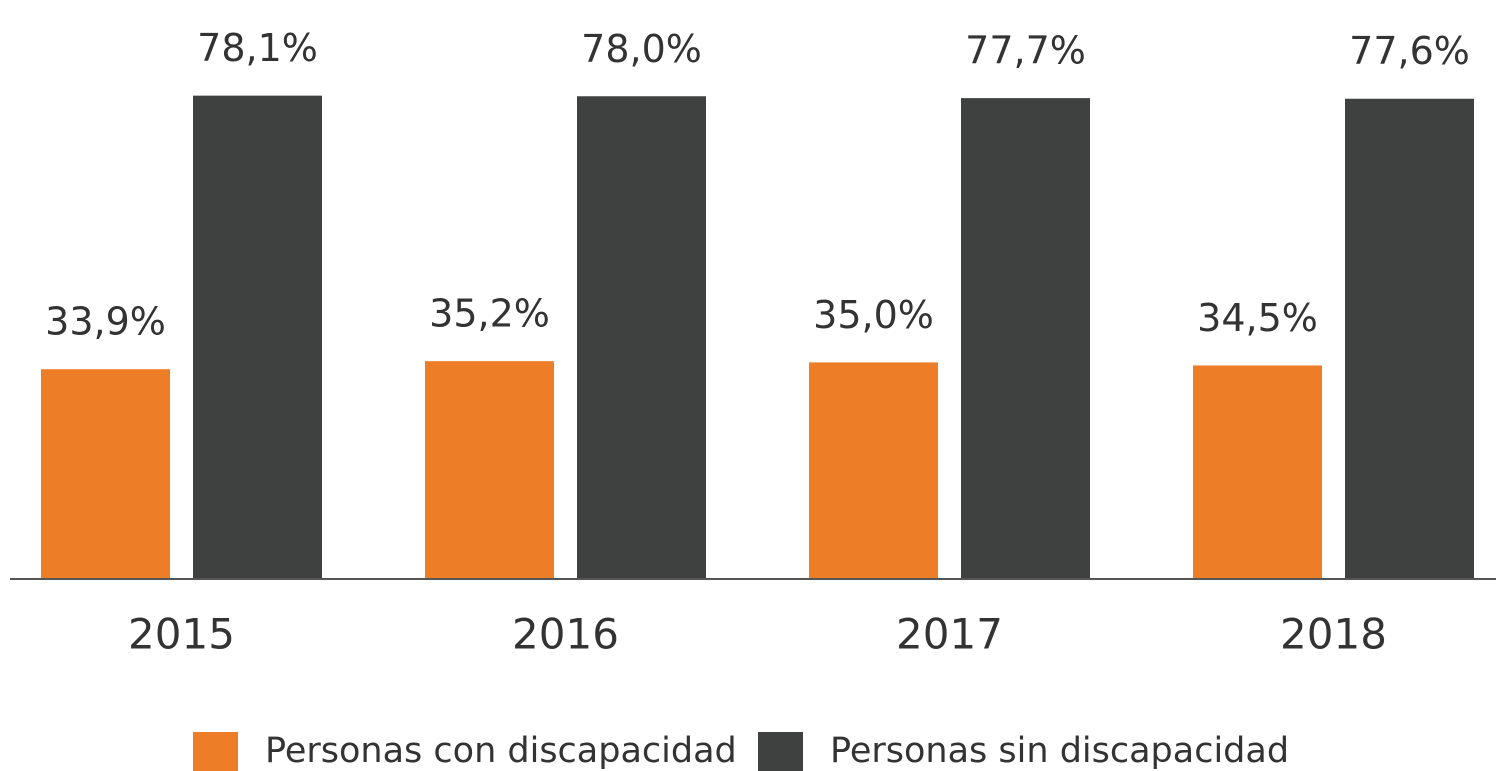 The width and height of the screenshot is (1496, 771). Describe the element at coordinates (489, 314) in the screenshot. I see `value-label: 35,2%` at that location.